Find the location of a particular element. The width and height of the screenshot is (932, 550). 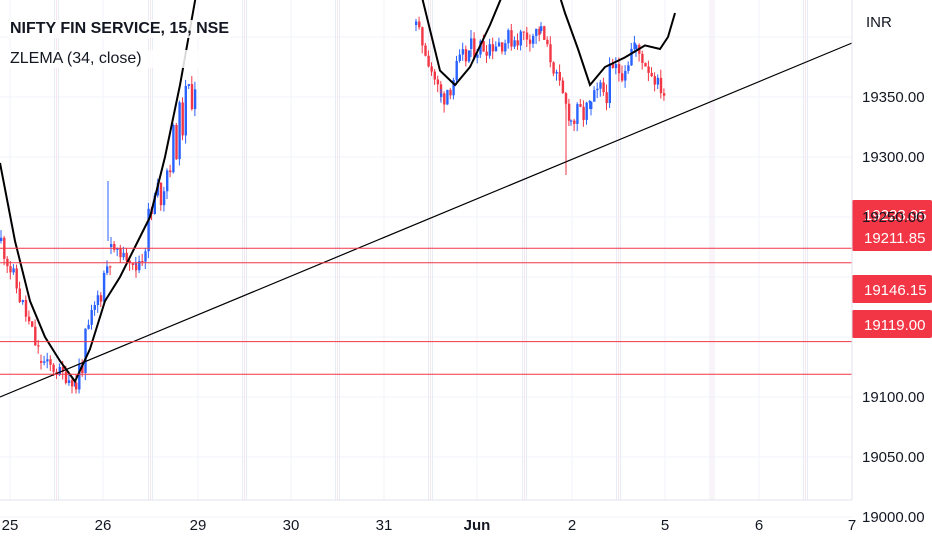

price-tick-label: 19000.00 is located at coordinates (893, 517).